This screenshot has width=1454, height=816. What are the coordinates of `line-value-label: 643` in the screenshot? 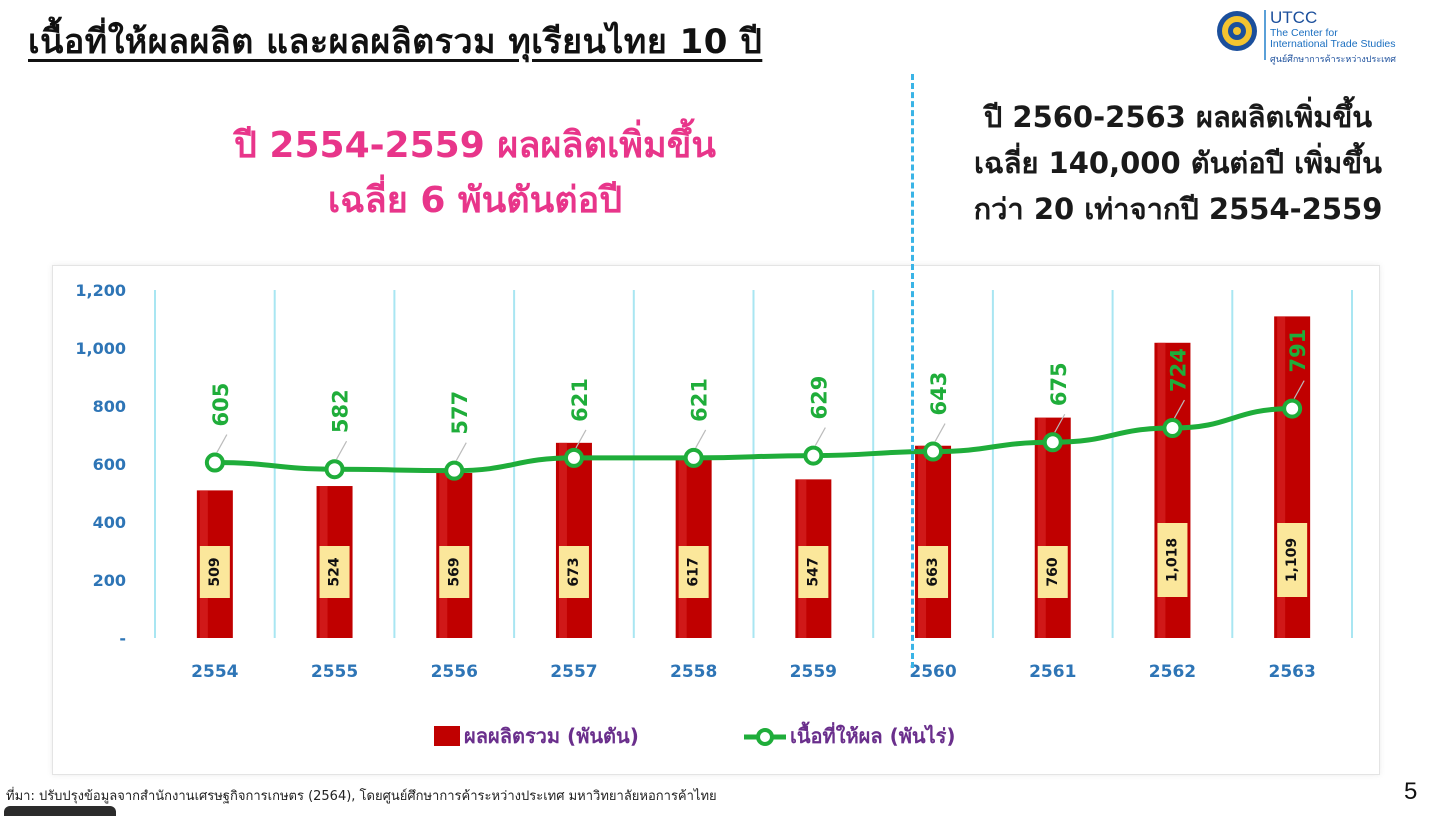 It's located at (939, 394).